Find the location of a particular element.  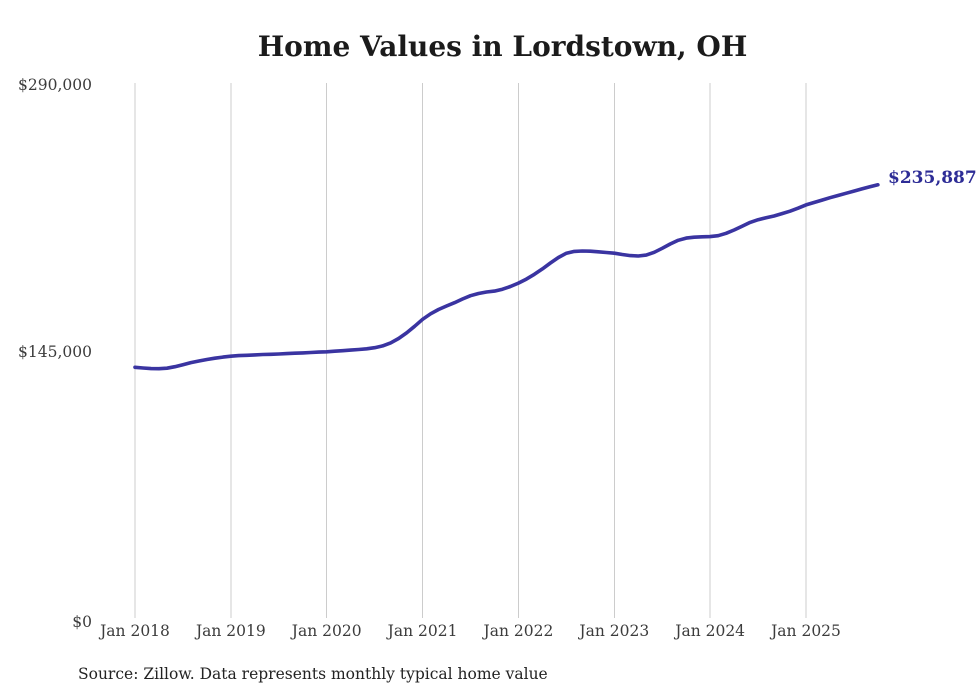

x-tick-jan-2023: Jan 2023 is located at coordinates (614, 631).